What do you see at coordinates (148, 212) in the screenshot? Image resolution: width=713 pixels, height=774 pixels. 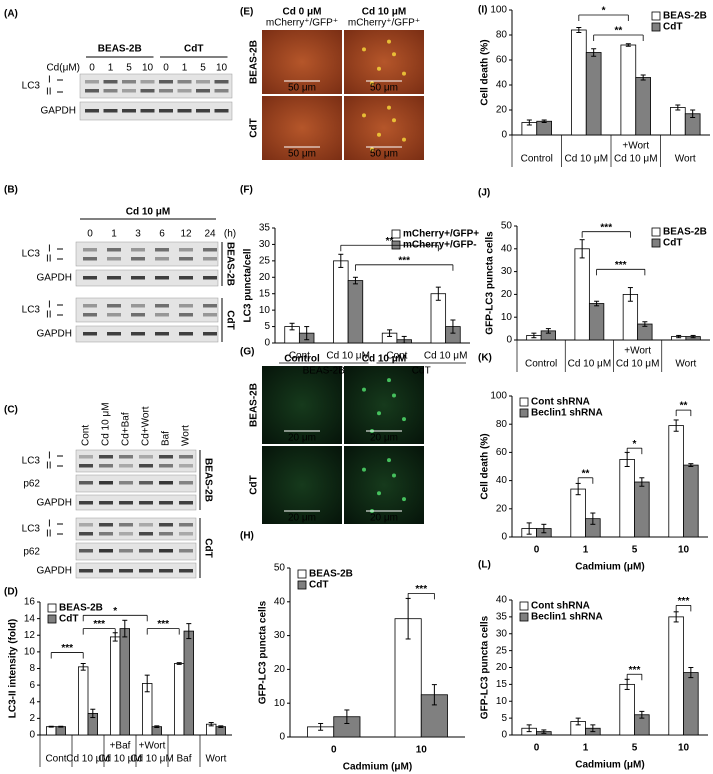 I see `treatment-label: Cd 10 μM` at bounding box center [148, 212].